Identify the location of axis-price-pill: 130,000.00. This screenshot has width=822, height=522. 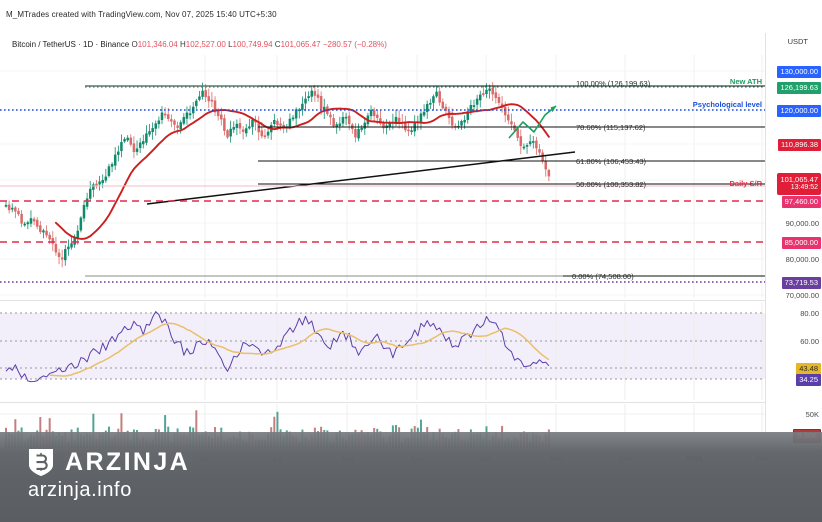
(799, 72).